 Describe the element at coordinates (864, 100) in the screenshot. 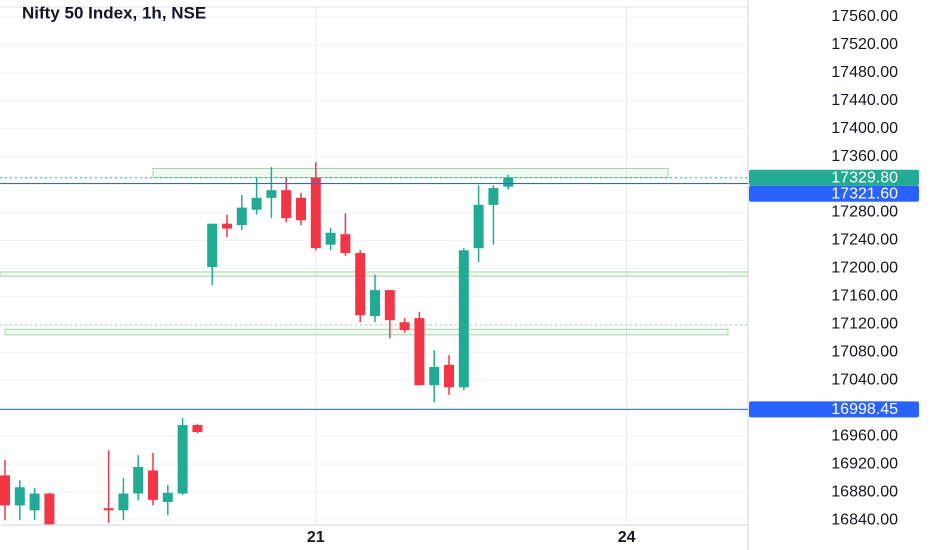

I see `y-tick-label: 17440.00` at that location.